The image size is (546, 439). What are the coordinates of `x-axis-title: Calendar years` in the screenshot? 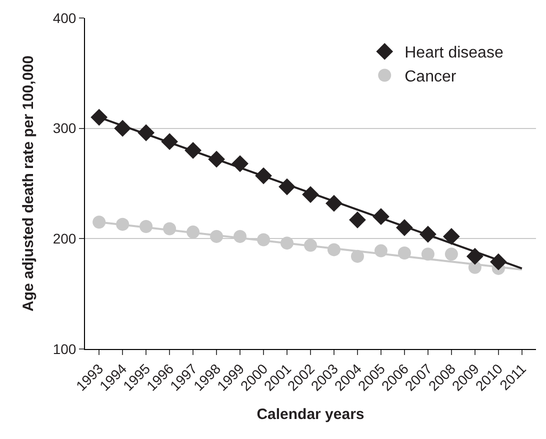 It's located at (310, 414).